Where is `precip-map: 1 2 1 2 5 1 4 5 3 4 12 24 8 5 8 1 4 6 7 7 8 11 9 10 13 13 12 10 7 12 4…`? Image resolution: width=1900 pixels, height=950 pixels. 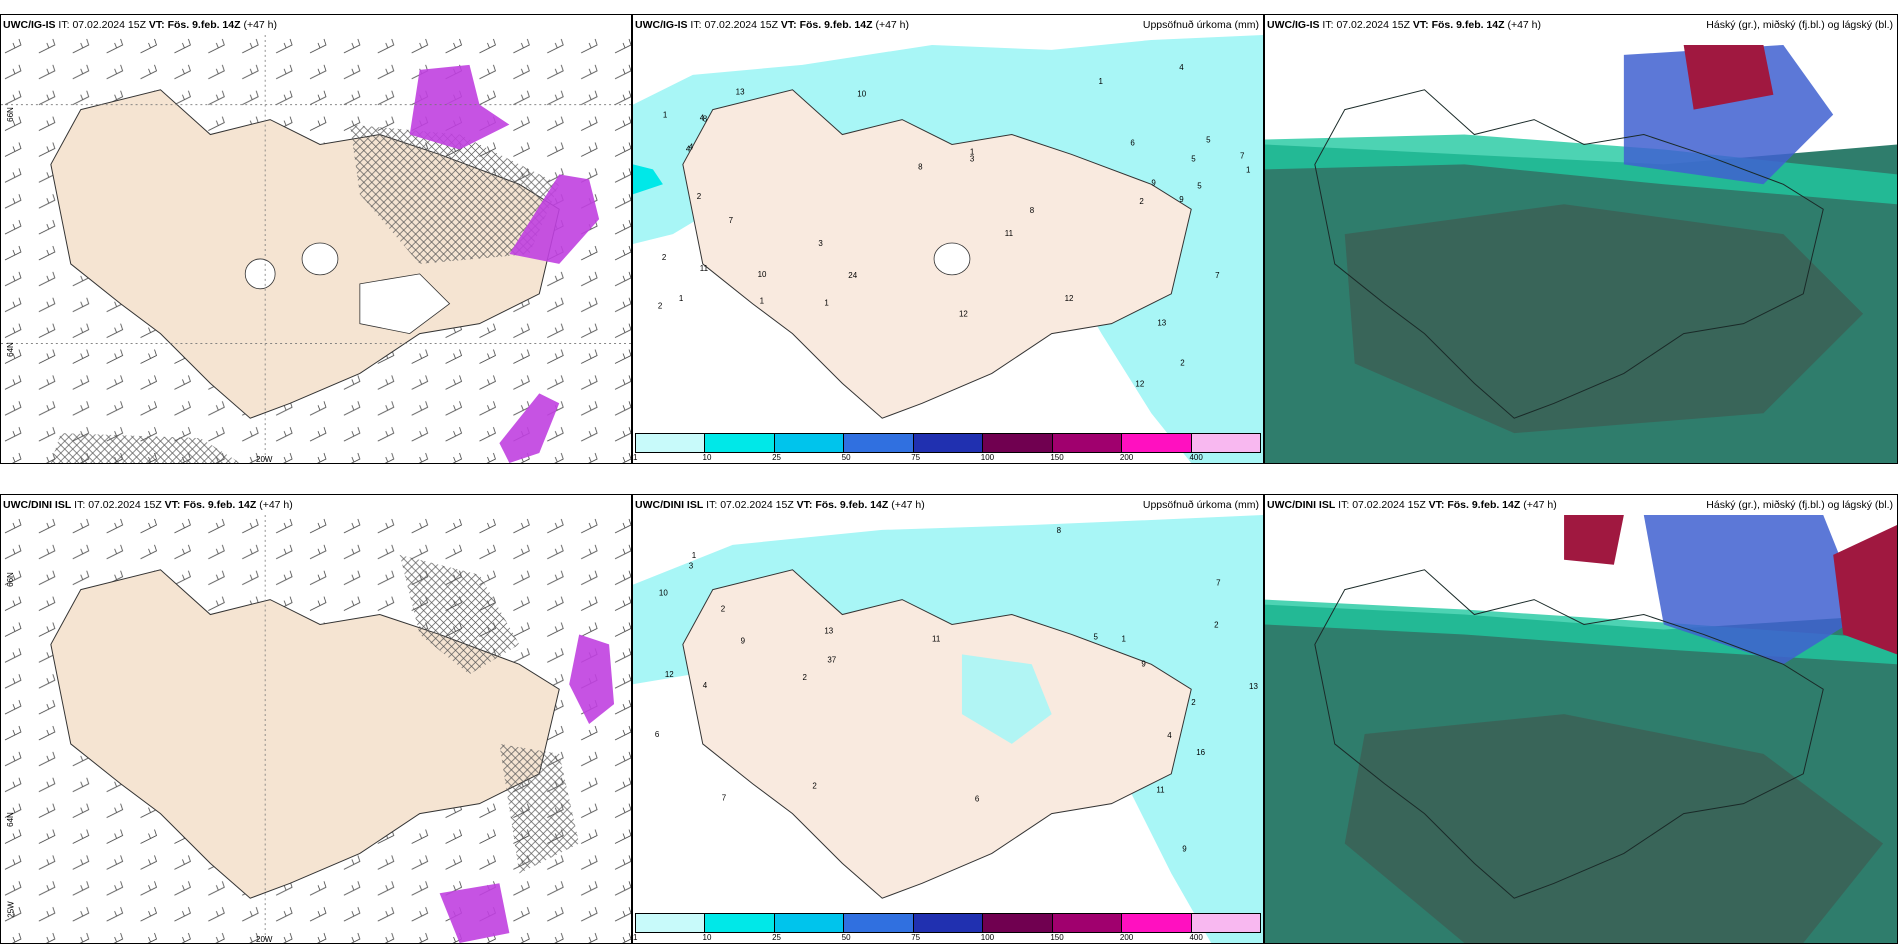
precip-map: 1 2 1 2 5 1 4 5 3 4 12 24 8 5 8 1 4 6 7 7 8 11 9 10 13 13 12 10 7 12 4… is located at coordinates (948, 249).